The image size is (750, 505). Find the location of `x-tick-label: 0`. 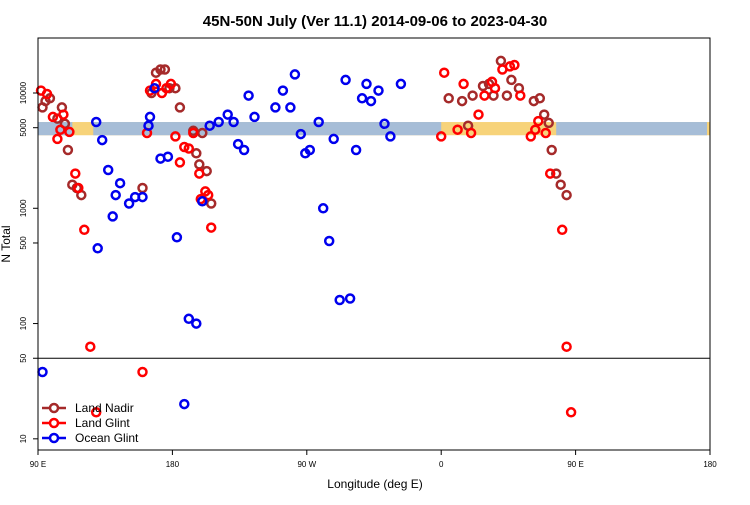

x-tick-label: 0 is located at coordinates (441, 464).